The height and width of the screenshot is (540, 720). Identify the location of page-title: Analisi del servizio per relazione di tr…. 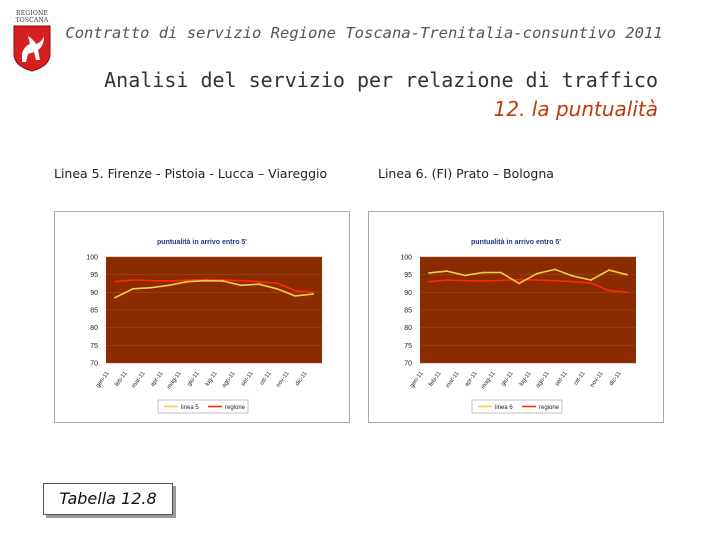
(381, 80).